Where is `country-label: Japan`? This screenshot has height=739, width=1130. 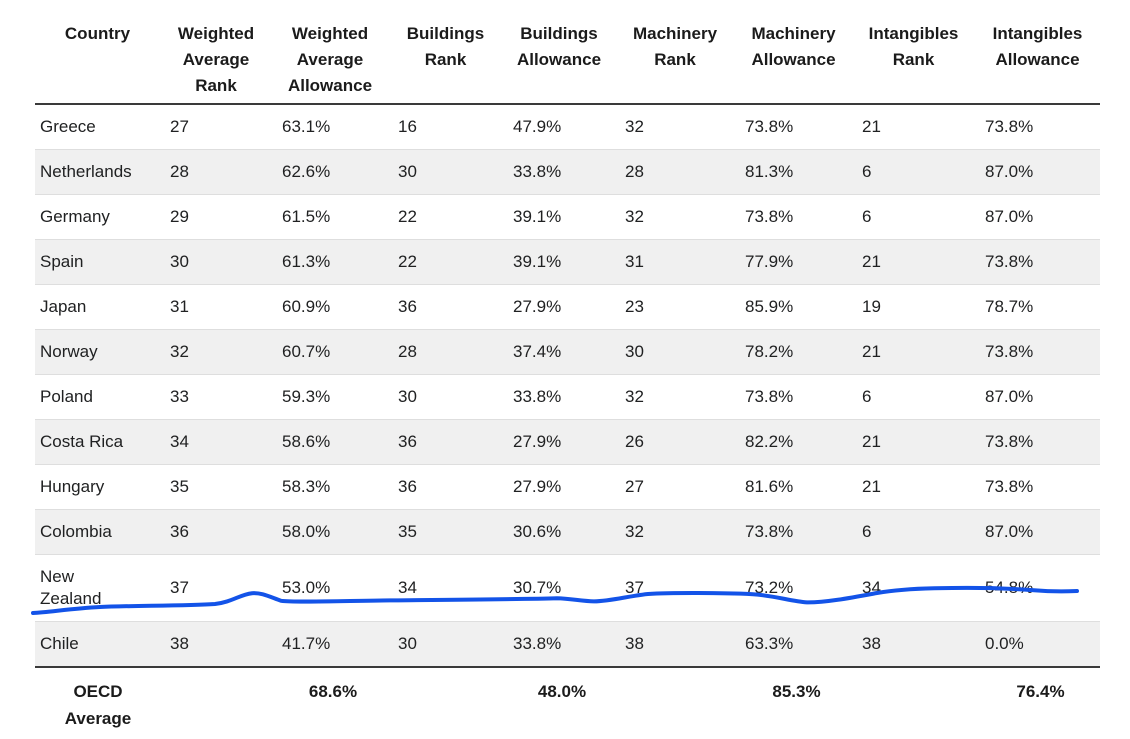 country-label: Japan is located at coordinates (63, 306).